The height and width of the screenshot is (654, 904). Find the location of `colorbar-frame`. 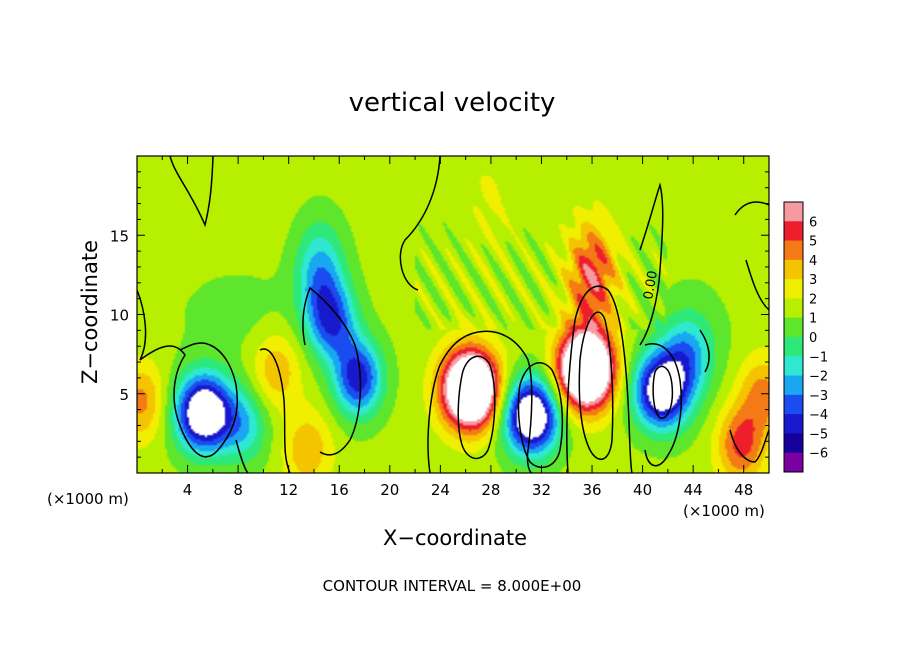

colorbar-frame is located at coordinates (793, 337).